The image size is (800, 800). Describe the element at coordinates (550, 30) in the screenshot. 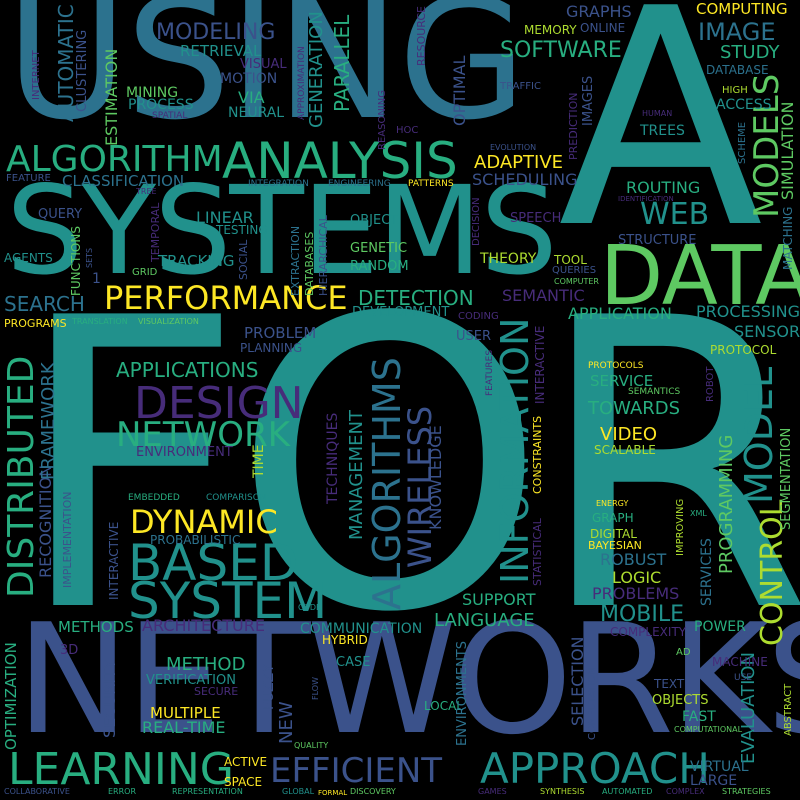

I see `word-memory: MEMORY` at that location.